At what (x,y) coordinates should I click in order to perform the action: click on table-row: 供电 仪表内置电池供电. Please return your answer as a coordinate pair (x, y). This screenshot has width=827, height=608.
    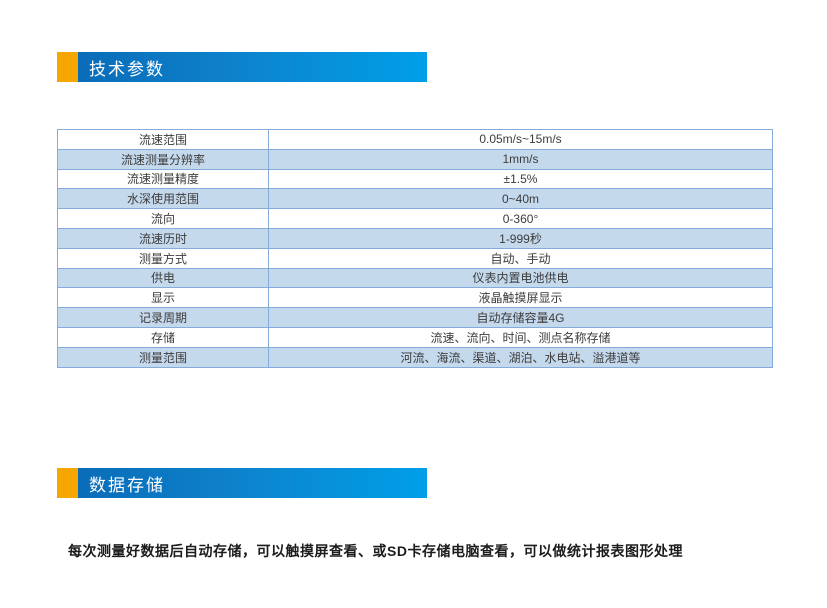
    Looking at the image, I should click on (415, 278).